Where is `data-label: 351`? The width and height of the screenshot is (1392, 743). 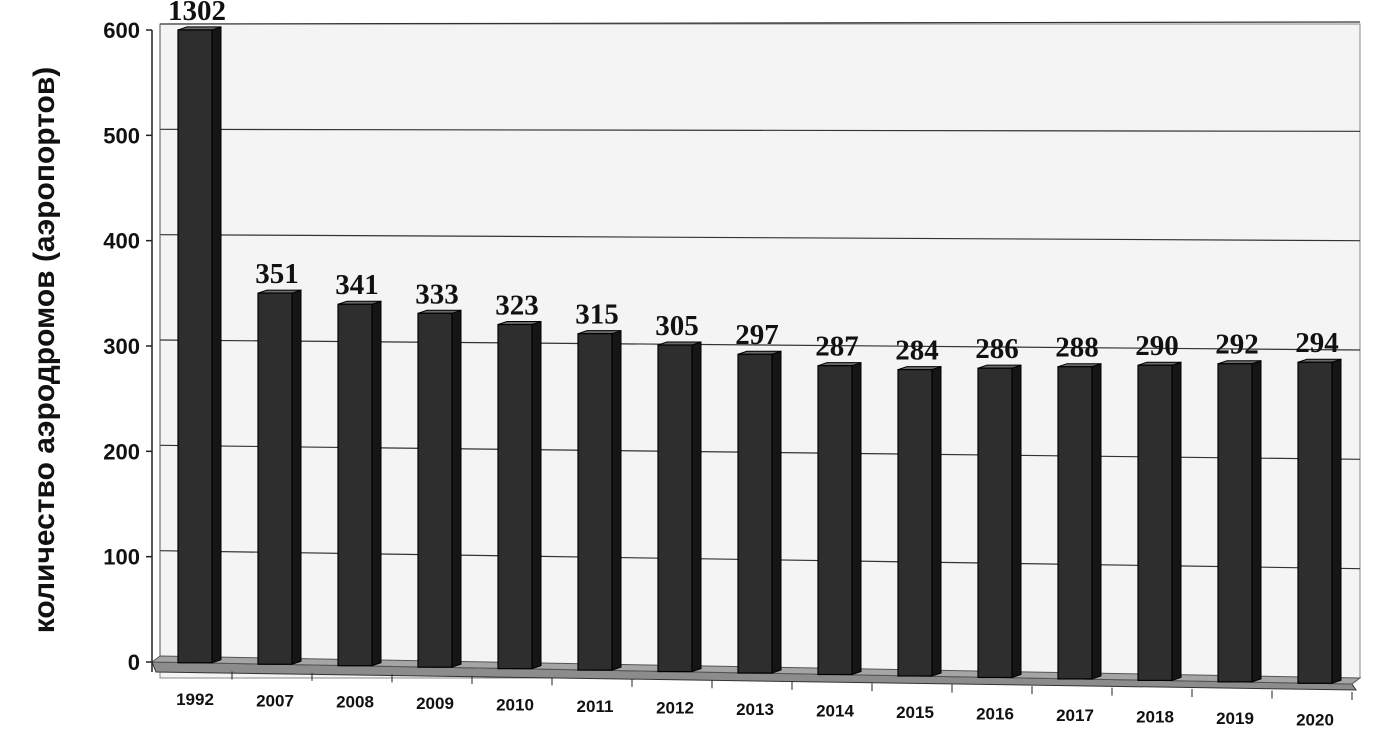 data-label: 351 is located at coordinates (277, 274).